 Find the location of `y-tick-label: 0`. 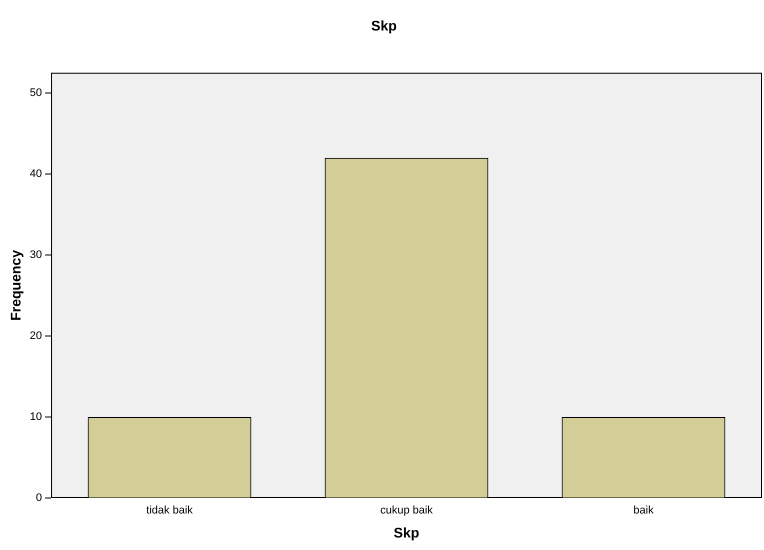

y-tick-label: 0 is located at coordinates (39, 498).